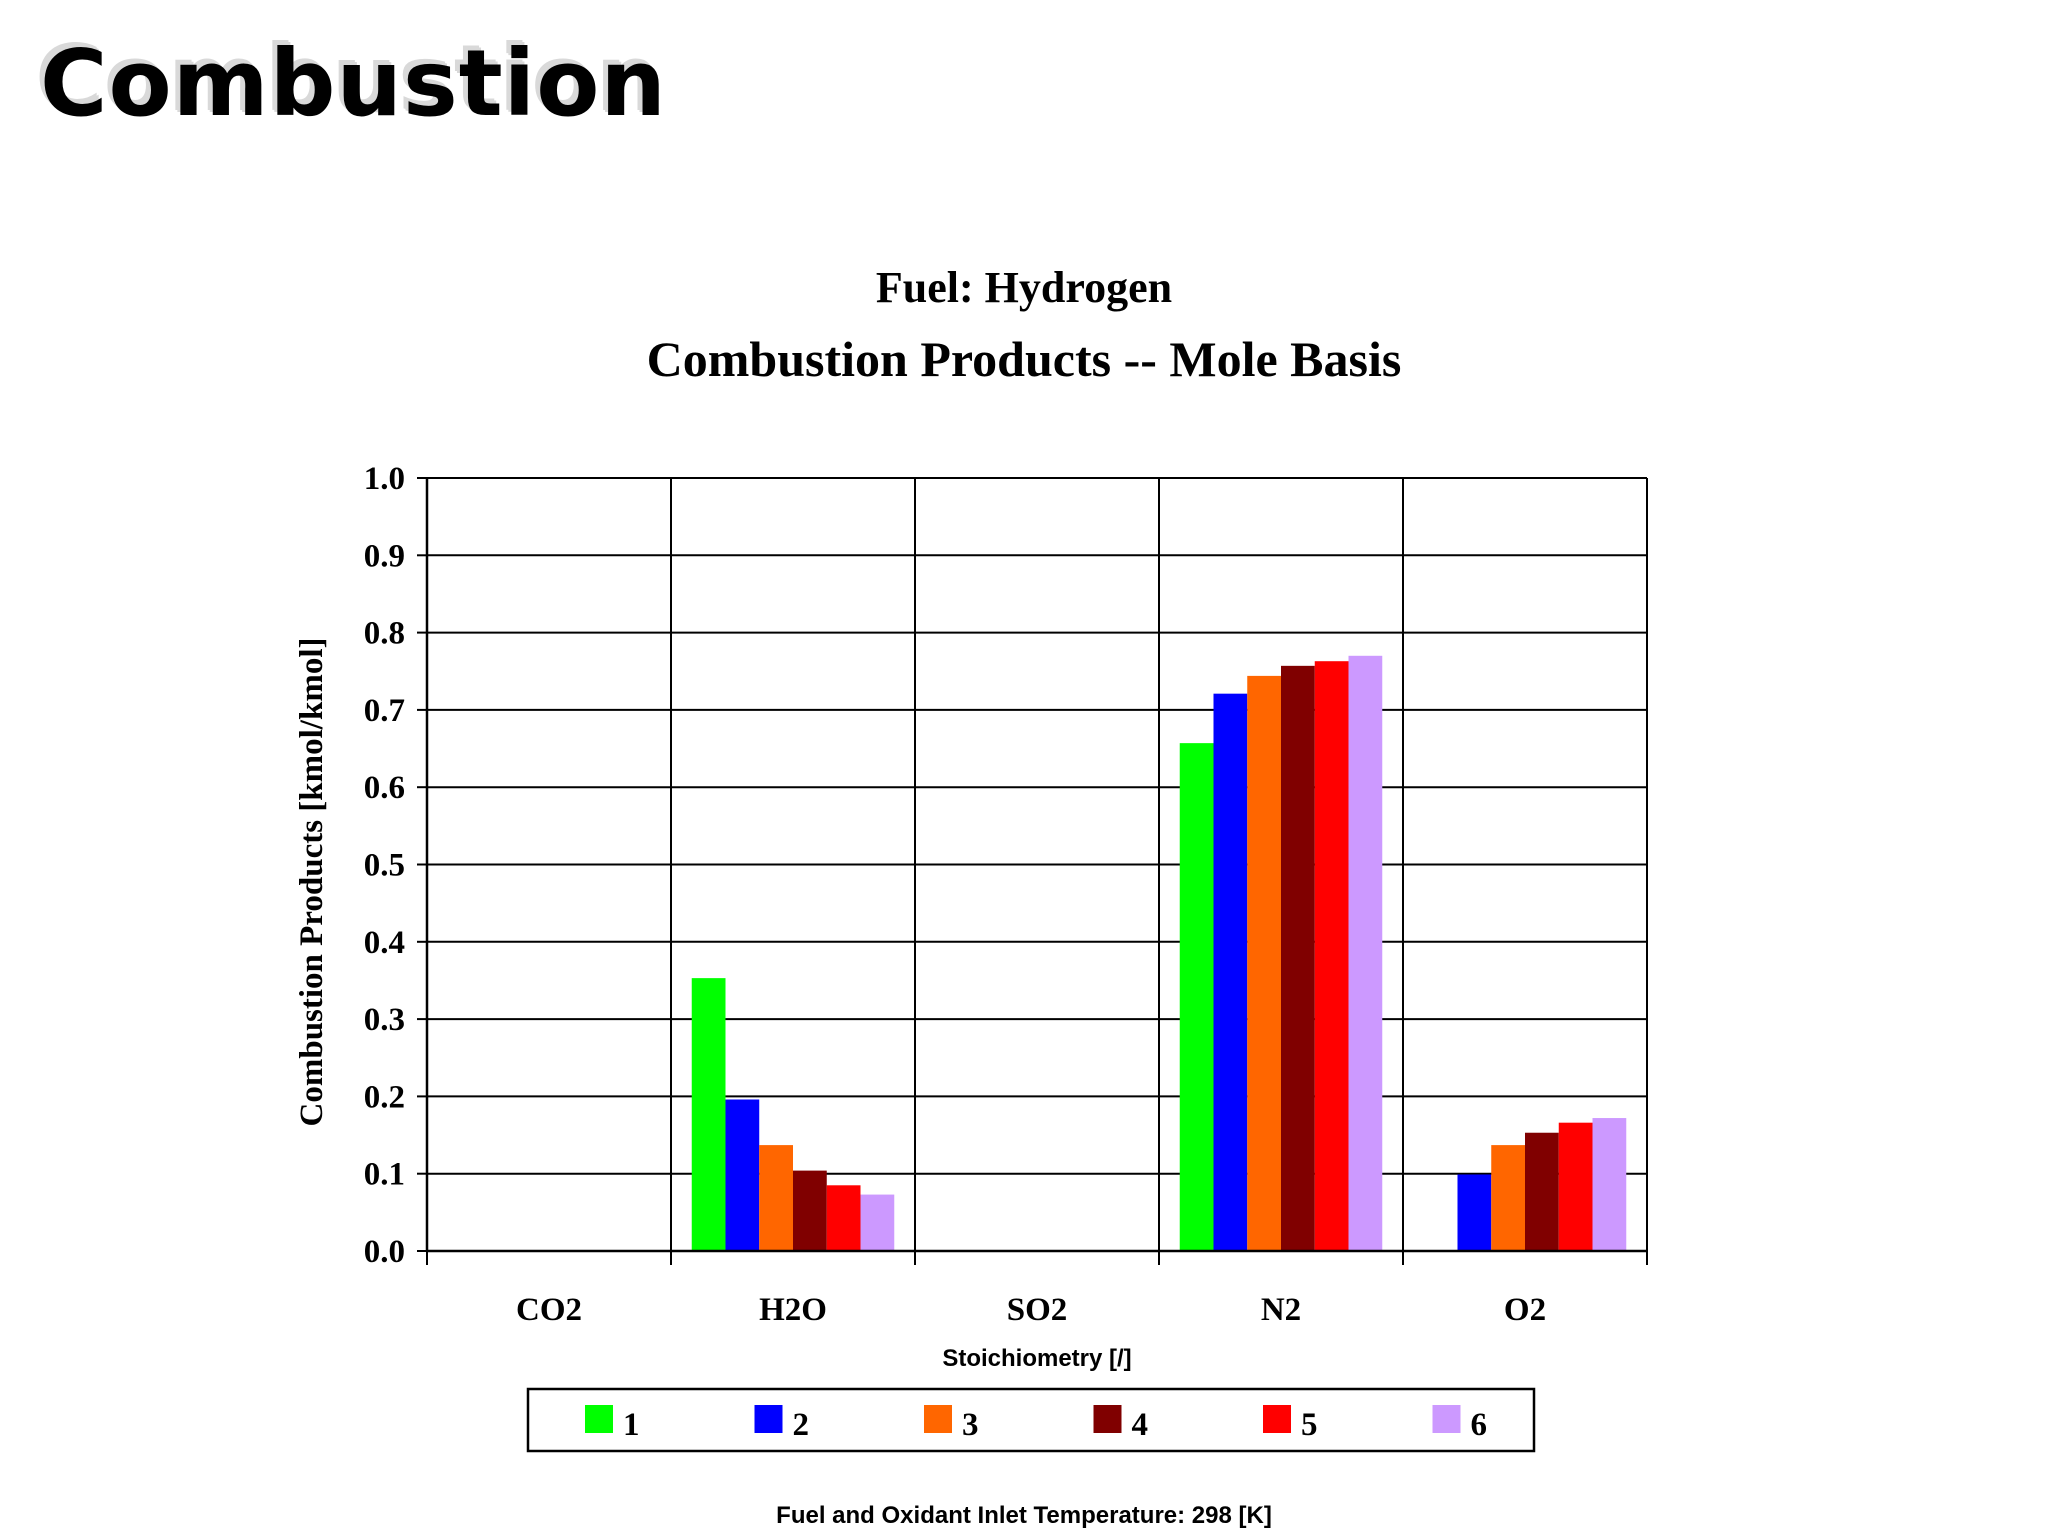 Image resolution: width=2048 pixels, height=1536 pixels. What do you see at coordinates (549, 1310) in the screenshot?
I see `x-category-label: CO2` at bounding box center [549, 1310].